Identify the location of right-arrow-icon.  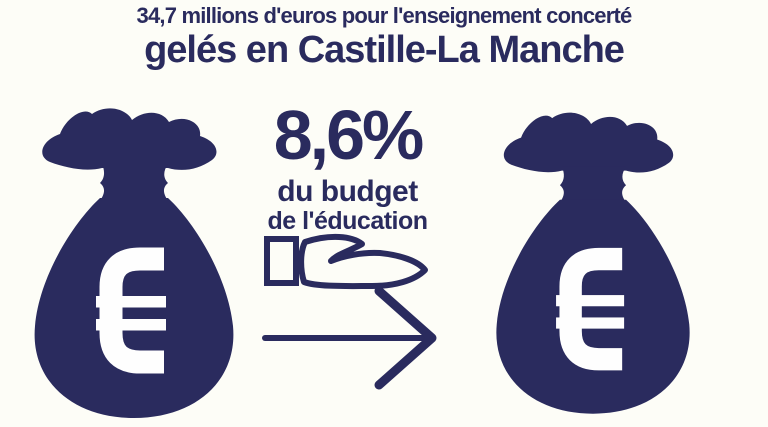
(349, 338).